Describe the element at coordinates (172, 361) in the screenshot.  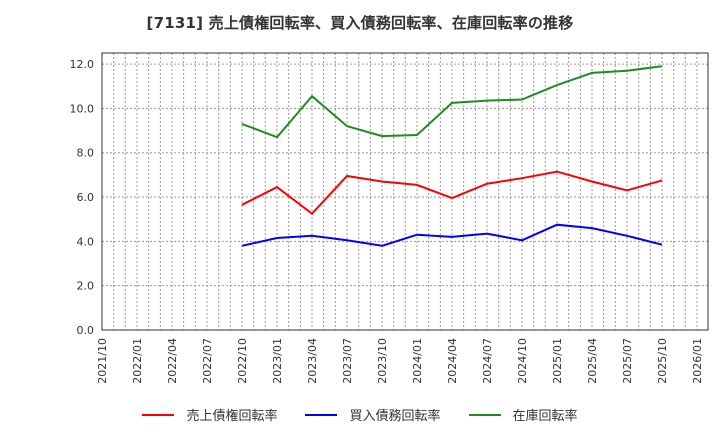
I see `svg-text: 2022/04` at that location.